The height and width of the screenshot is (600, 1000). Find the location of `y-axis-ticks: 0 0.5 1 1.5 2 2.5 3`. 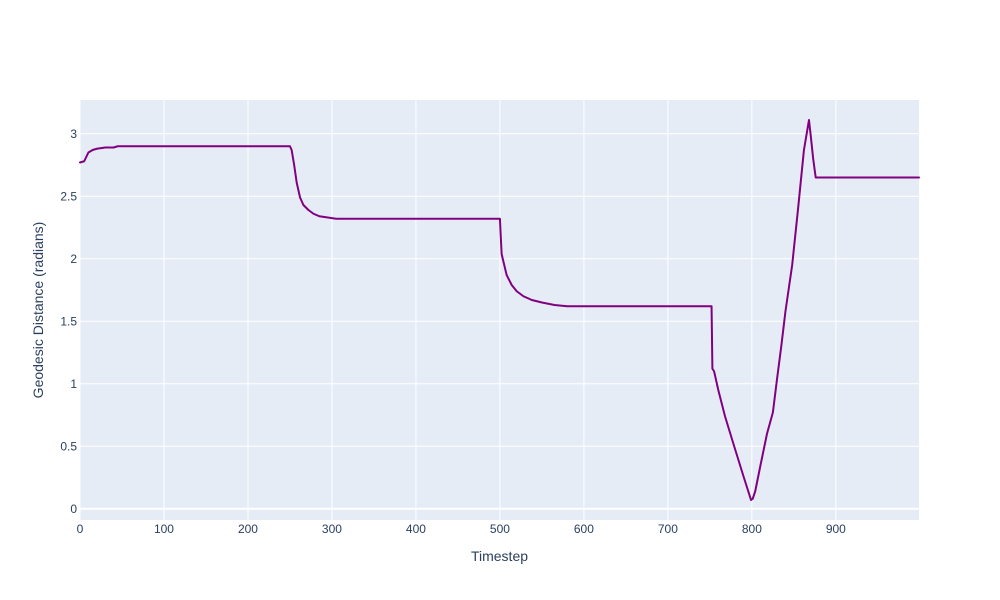

y-axis-ticks: 0 0.5 1 1.5 2 2.5 3 is located at coordinates (68, 321).